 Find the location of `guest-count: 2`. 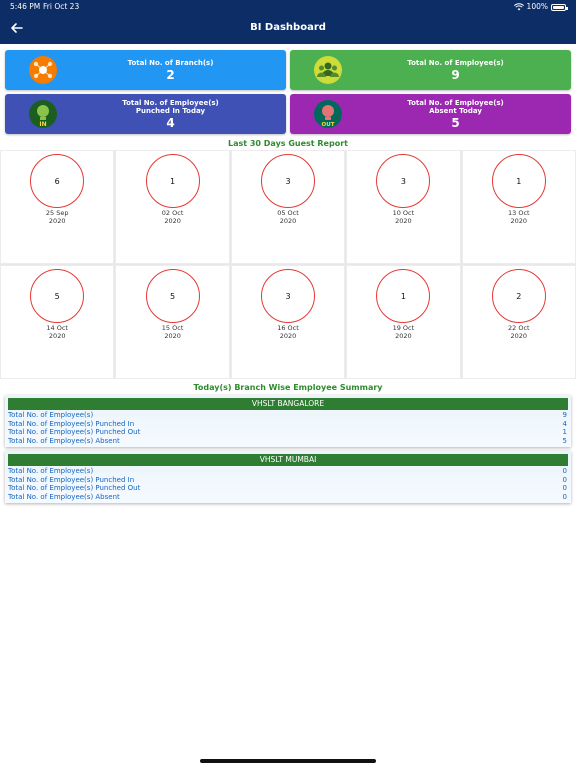

guest-count: 2 is located at coordinates (518, 296).